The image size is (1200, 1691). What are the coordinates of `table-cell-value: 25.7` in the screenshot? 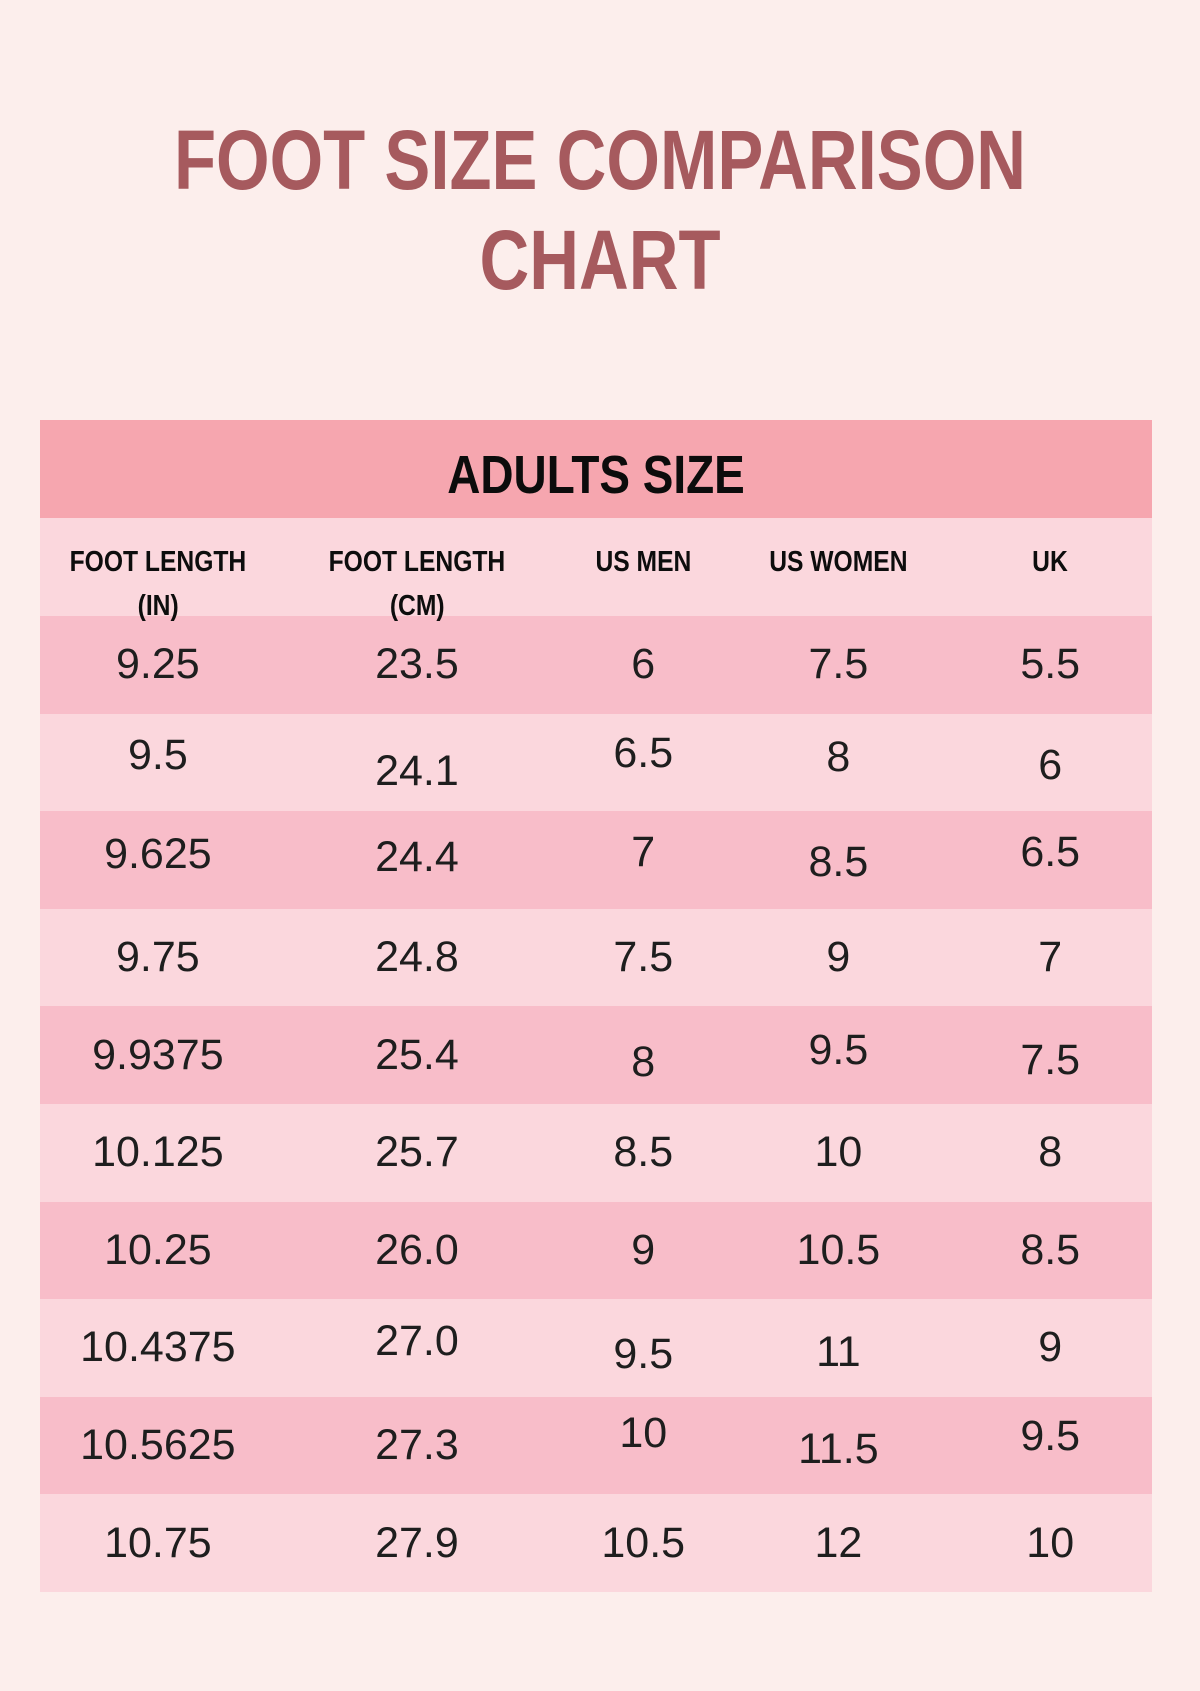 It's located at (417, 1152).